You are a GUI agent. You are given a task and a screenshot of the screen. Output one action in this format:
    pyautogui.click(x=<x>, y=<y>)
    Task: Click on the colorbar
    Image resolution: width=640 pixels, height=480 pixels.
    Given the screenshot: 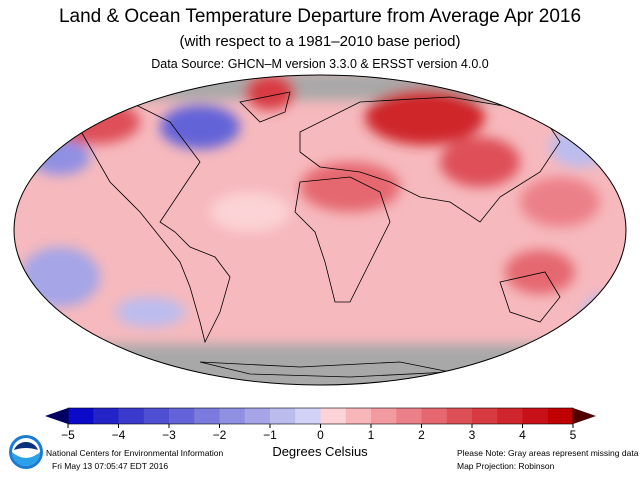 What is the action you would take?
    pyautogui.click(x=320, y=417)
    